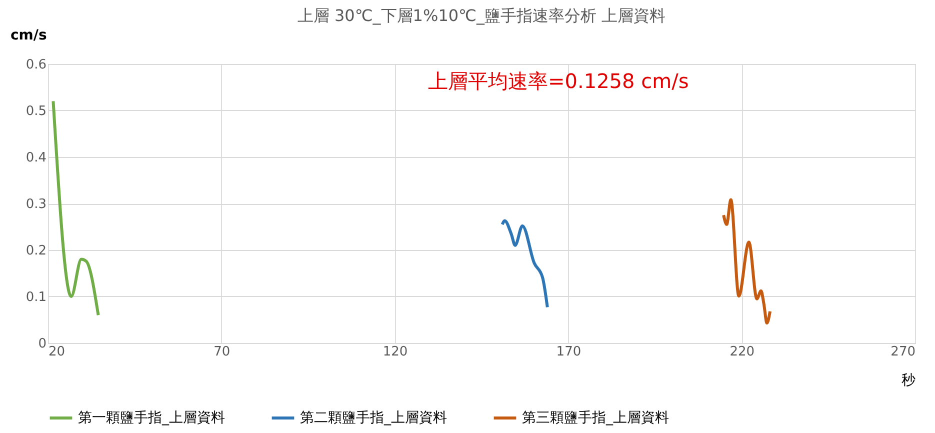  I want to click on y-tick-label: 0.5, so click(36, 111).